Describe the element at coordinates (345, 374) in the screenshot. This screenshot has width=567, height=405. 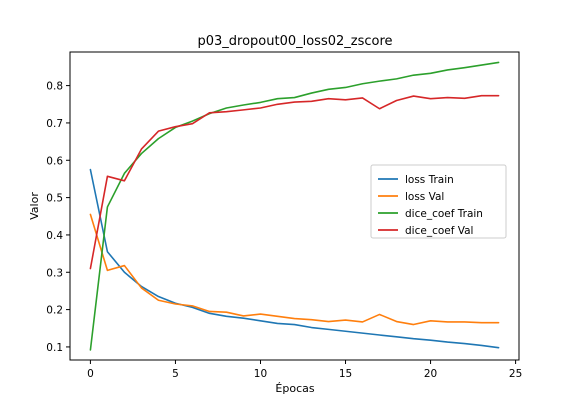
I see `x-tick-label: 15` at that location.